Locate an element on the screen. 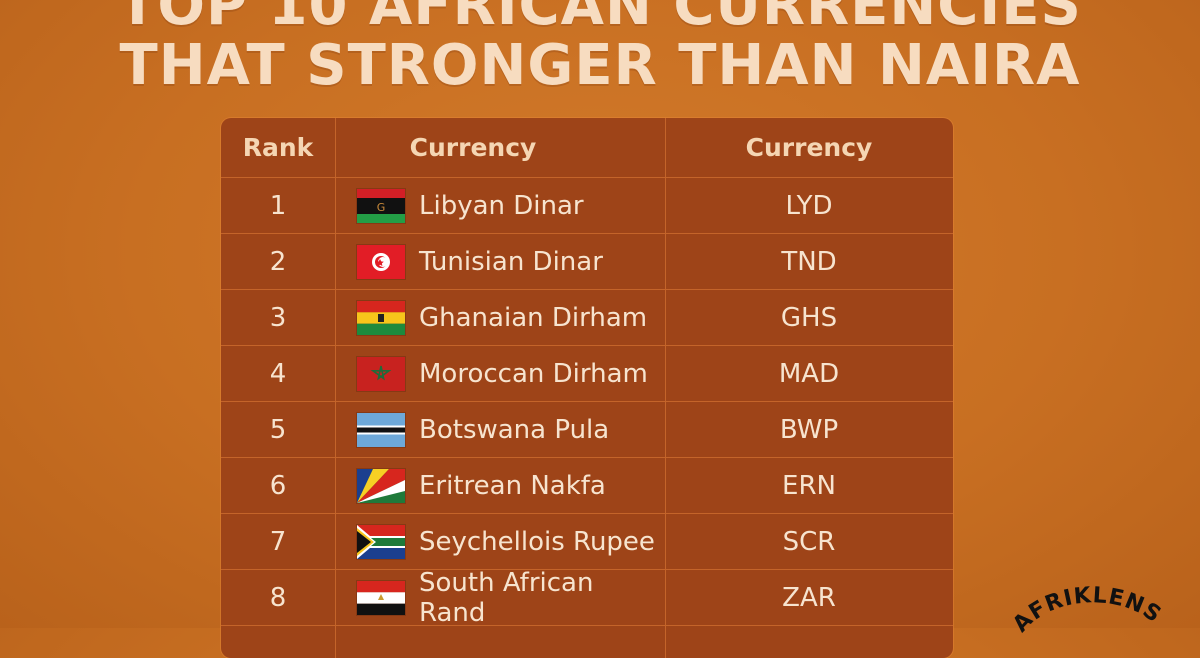 The image size is (1200, 658). currency-name: Tunisian Dinar is located at coordinates (511, 262).